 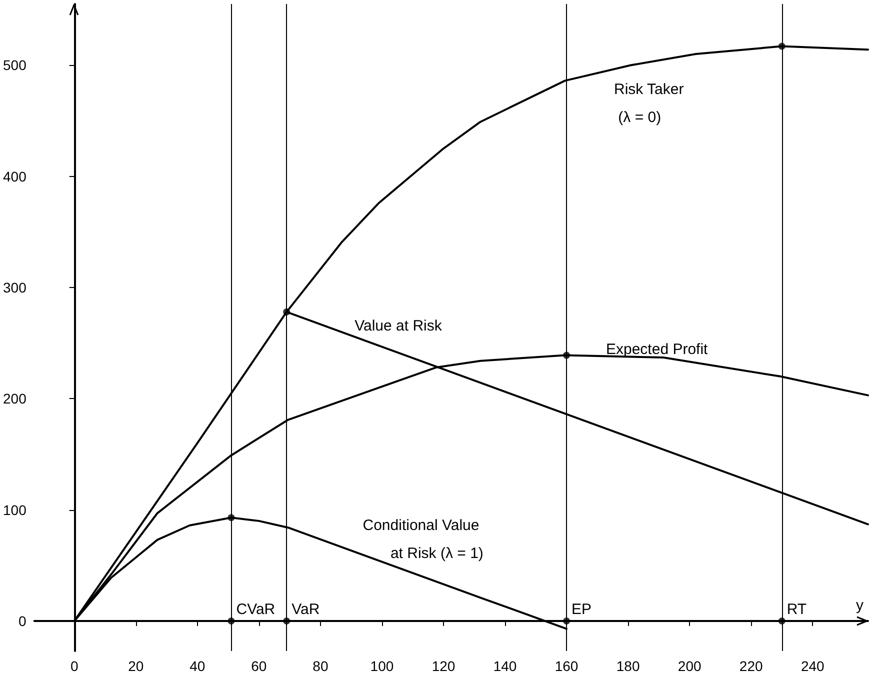 I want to click on x-tick-label: 160, so click(x=566, y=665).